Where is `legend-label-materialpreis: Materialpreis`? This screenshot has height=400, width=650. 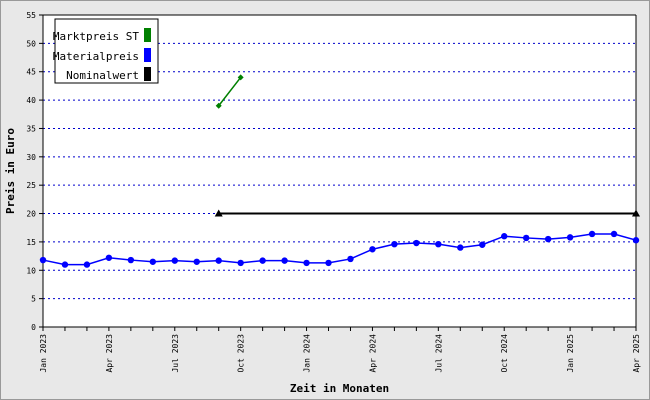 legend-label-materialpreis: Materialpreis is located at coordinates (96, 56).